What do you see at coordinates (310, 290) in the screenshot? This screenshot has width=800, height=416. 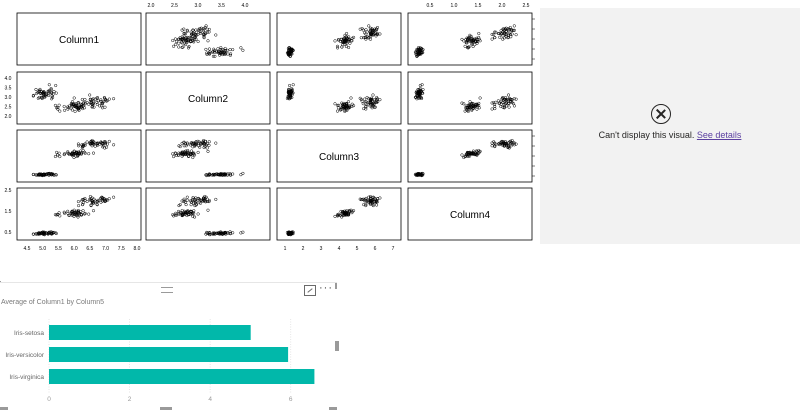 I see `focus-mode-icon` at bounding box center [310, 290].